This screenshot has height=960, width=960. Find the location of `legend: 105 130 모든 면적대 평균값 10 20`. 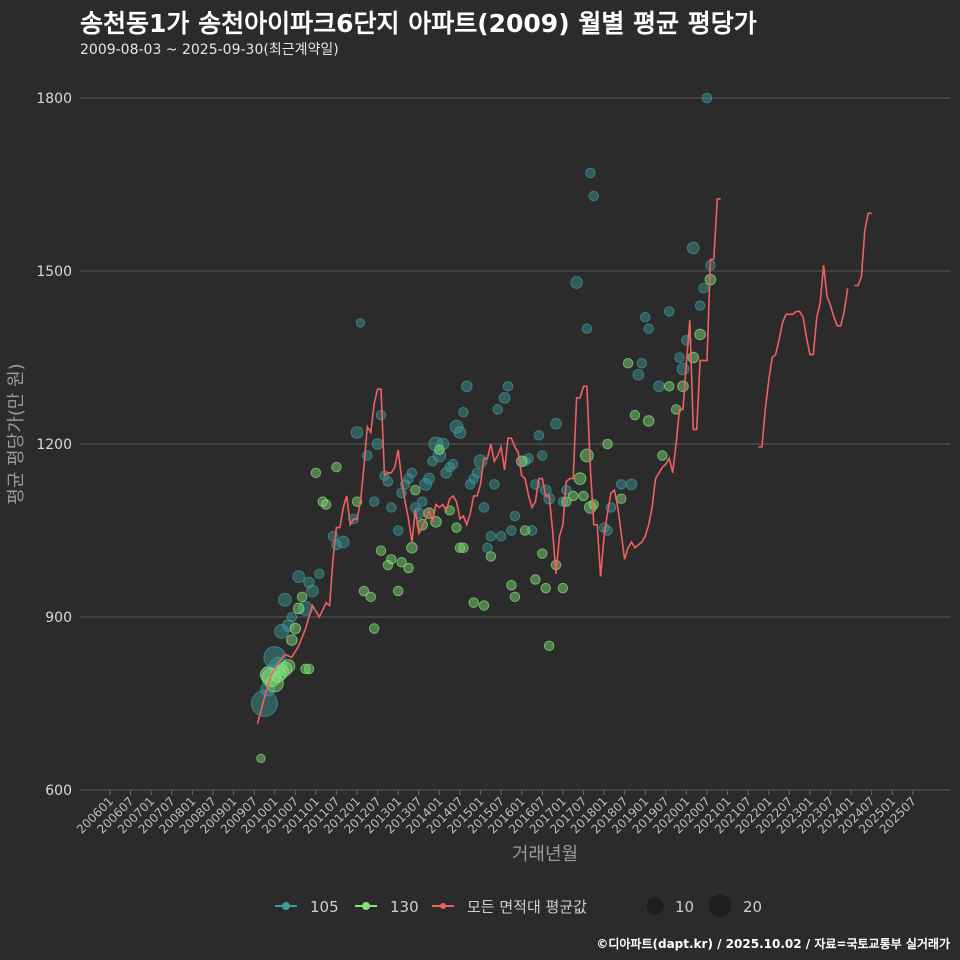

legend: 105 130 모든 면적대 평균값 10 20 is located at coordinates (518, 906).